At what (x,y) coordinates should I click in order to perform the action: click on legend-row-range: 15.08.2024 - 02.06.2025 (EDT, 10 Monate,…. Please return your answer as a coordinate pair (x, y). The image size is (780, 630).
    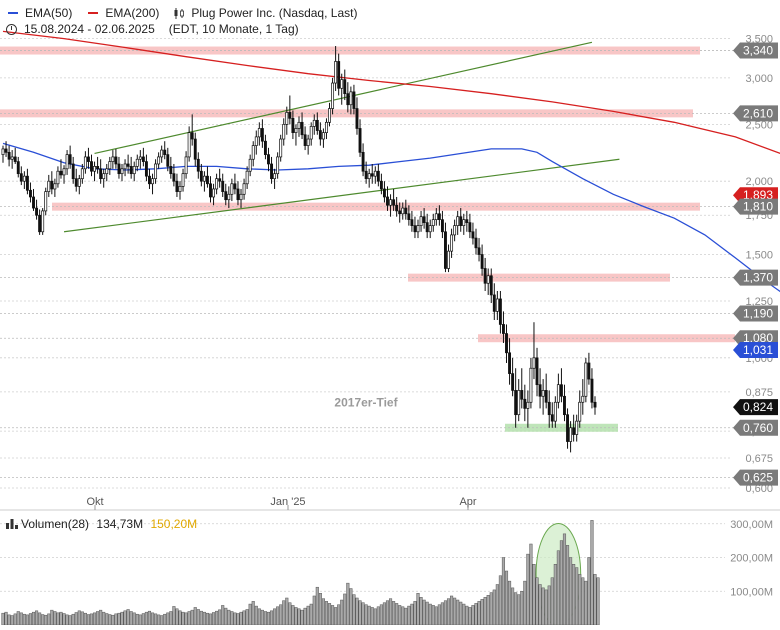
    Looking at the image, I should click on (181, 29).